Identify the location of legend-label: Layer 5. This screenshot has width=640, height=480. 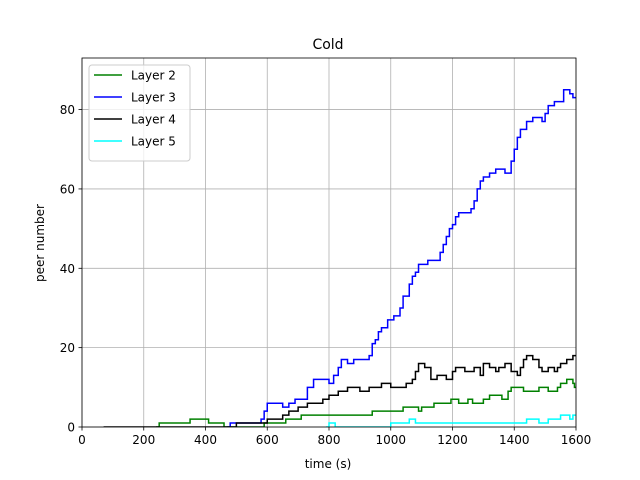
(153, 142).